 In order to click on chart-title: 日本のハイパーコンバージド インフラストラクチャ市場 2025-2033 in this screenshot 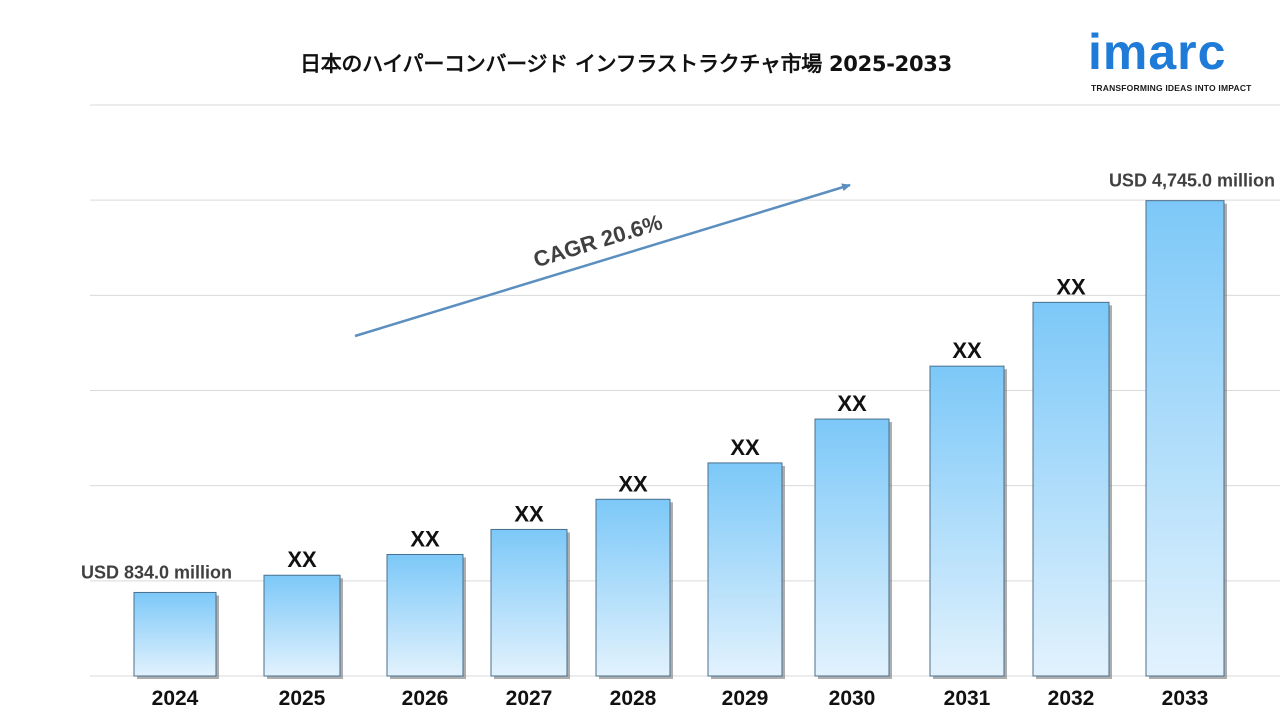, I will do `click(626, 64)`.